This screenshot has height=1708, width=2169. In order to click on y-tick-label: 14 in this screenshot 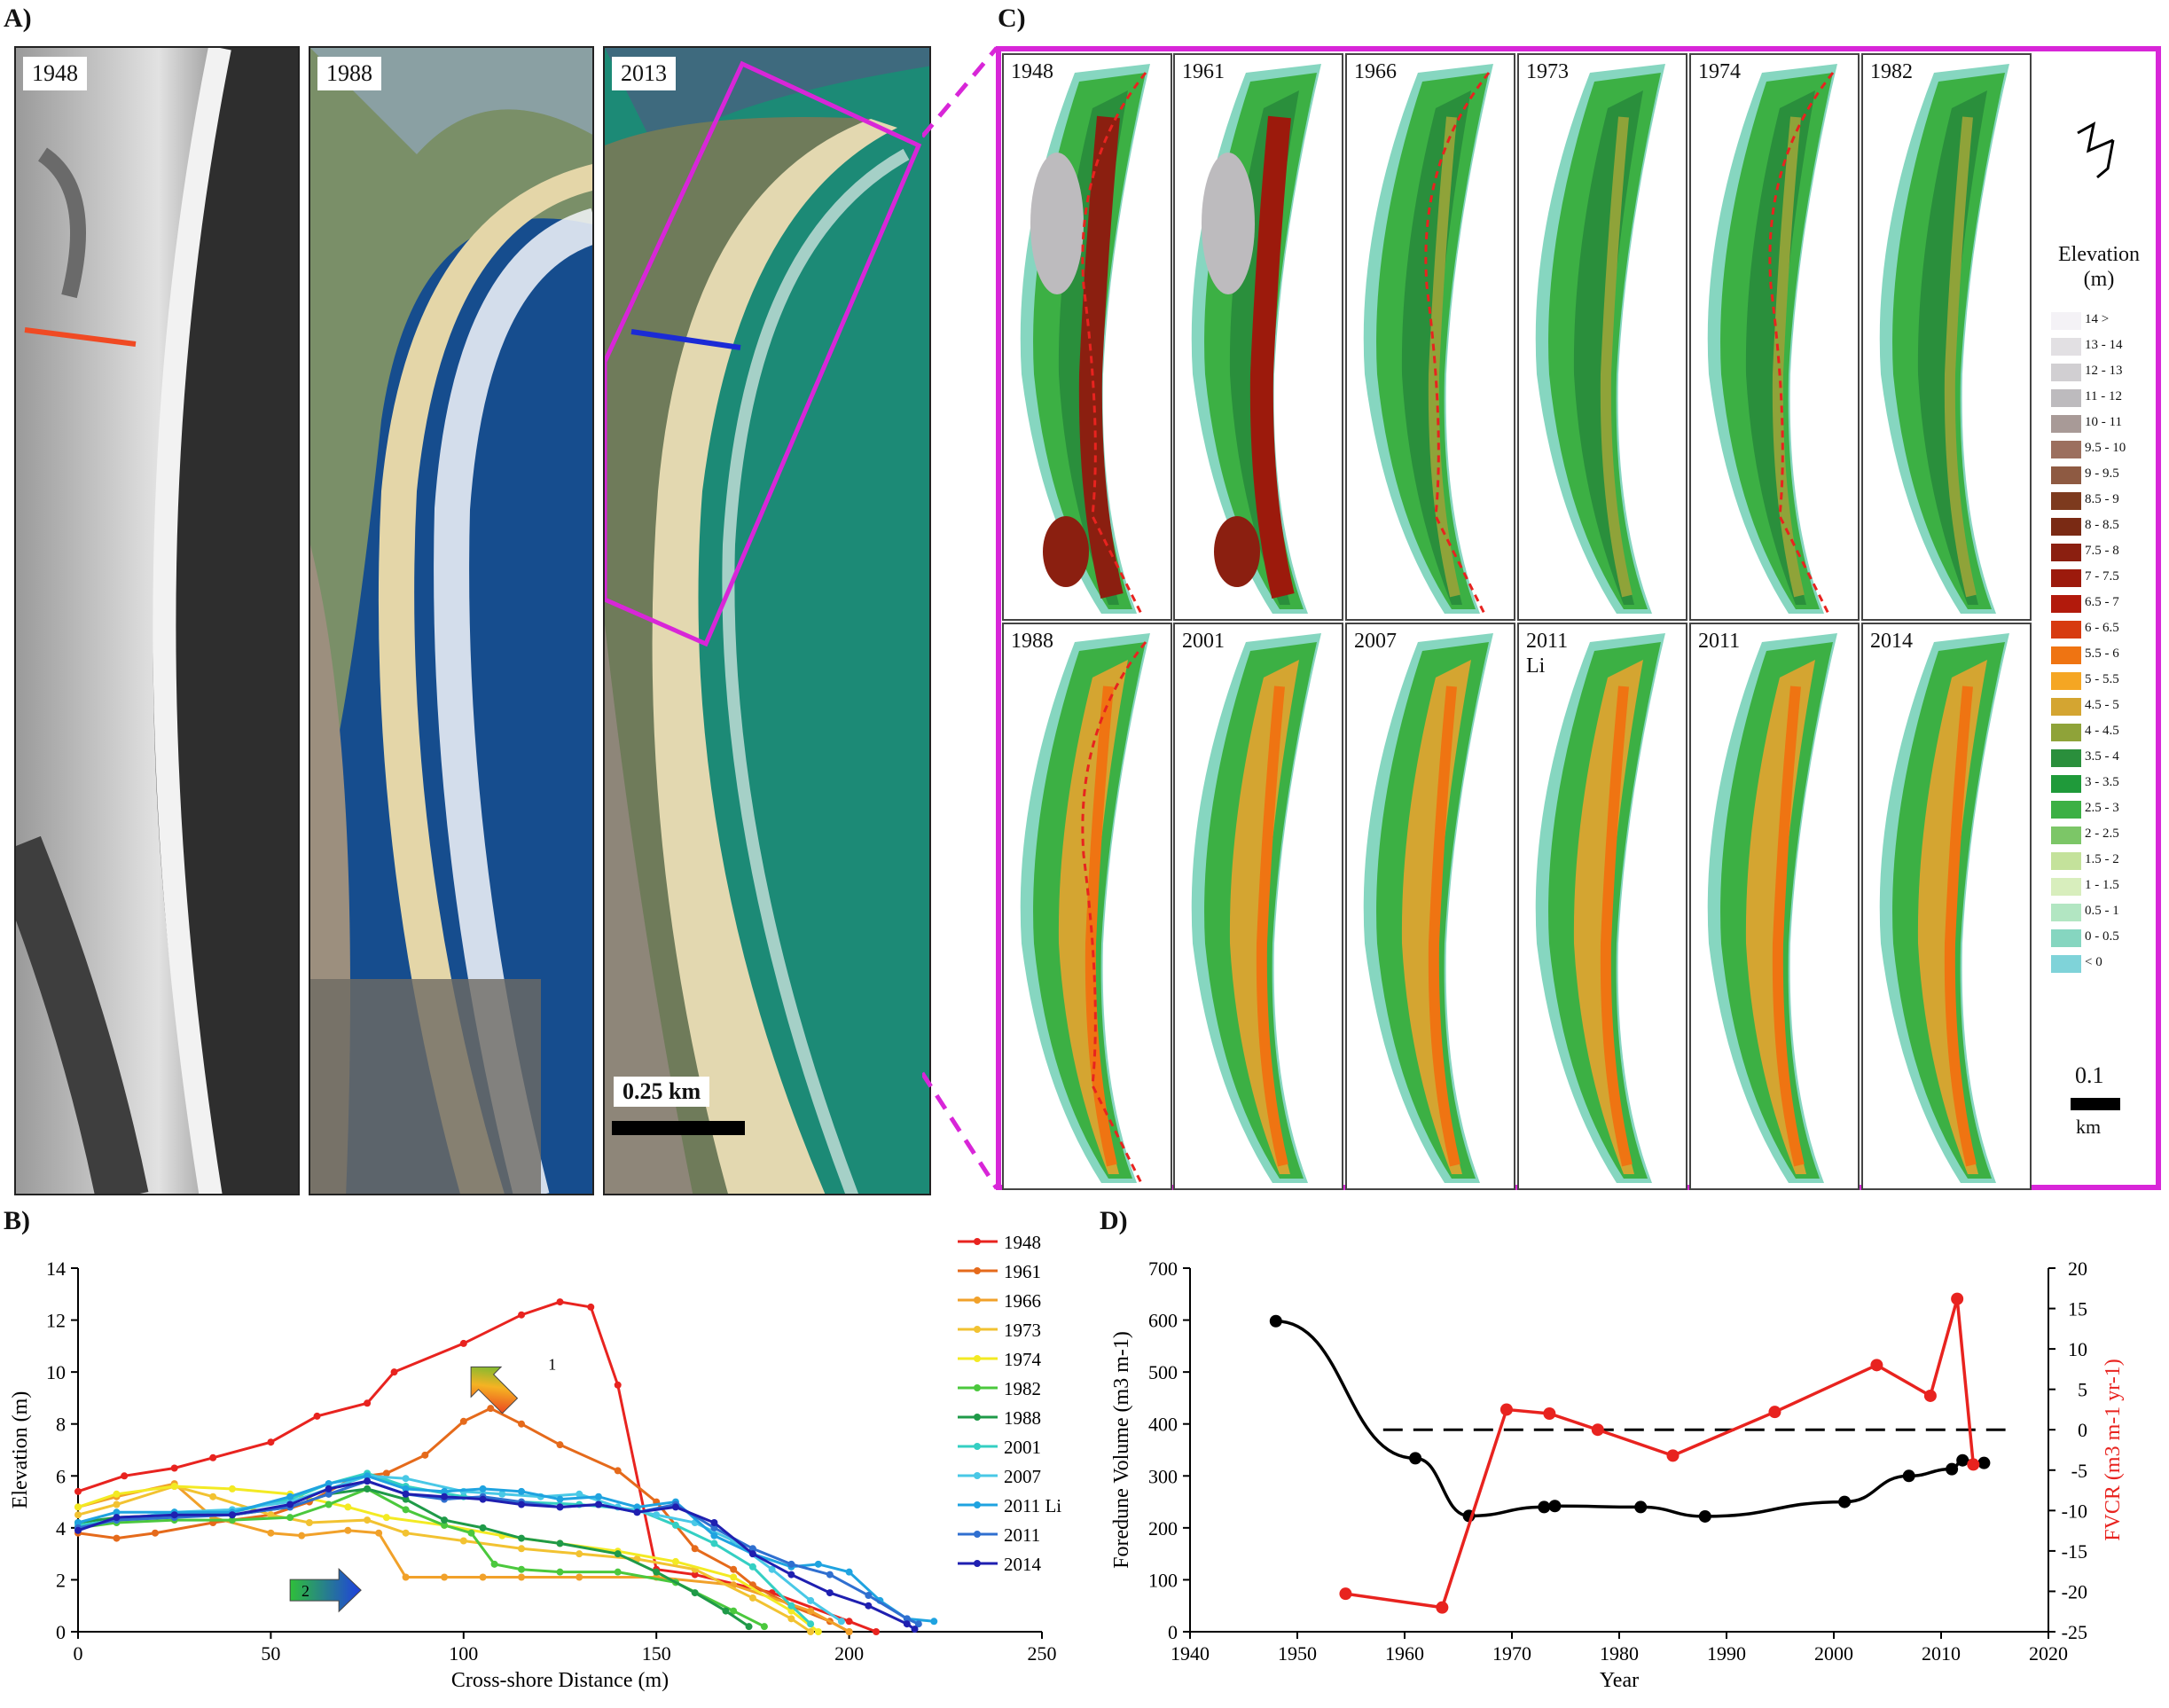, I will do `click(56, 1269)`.